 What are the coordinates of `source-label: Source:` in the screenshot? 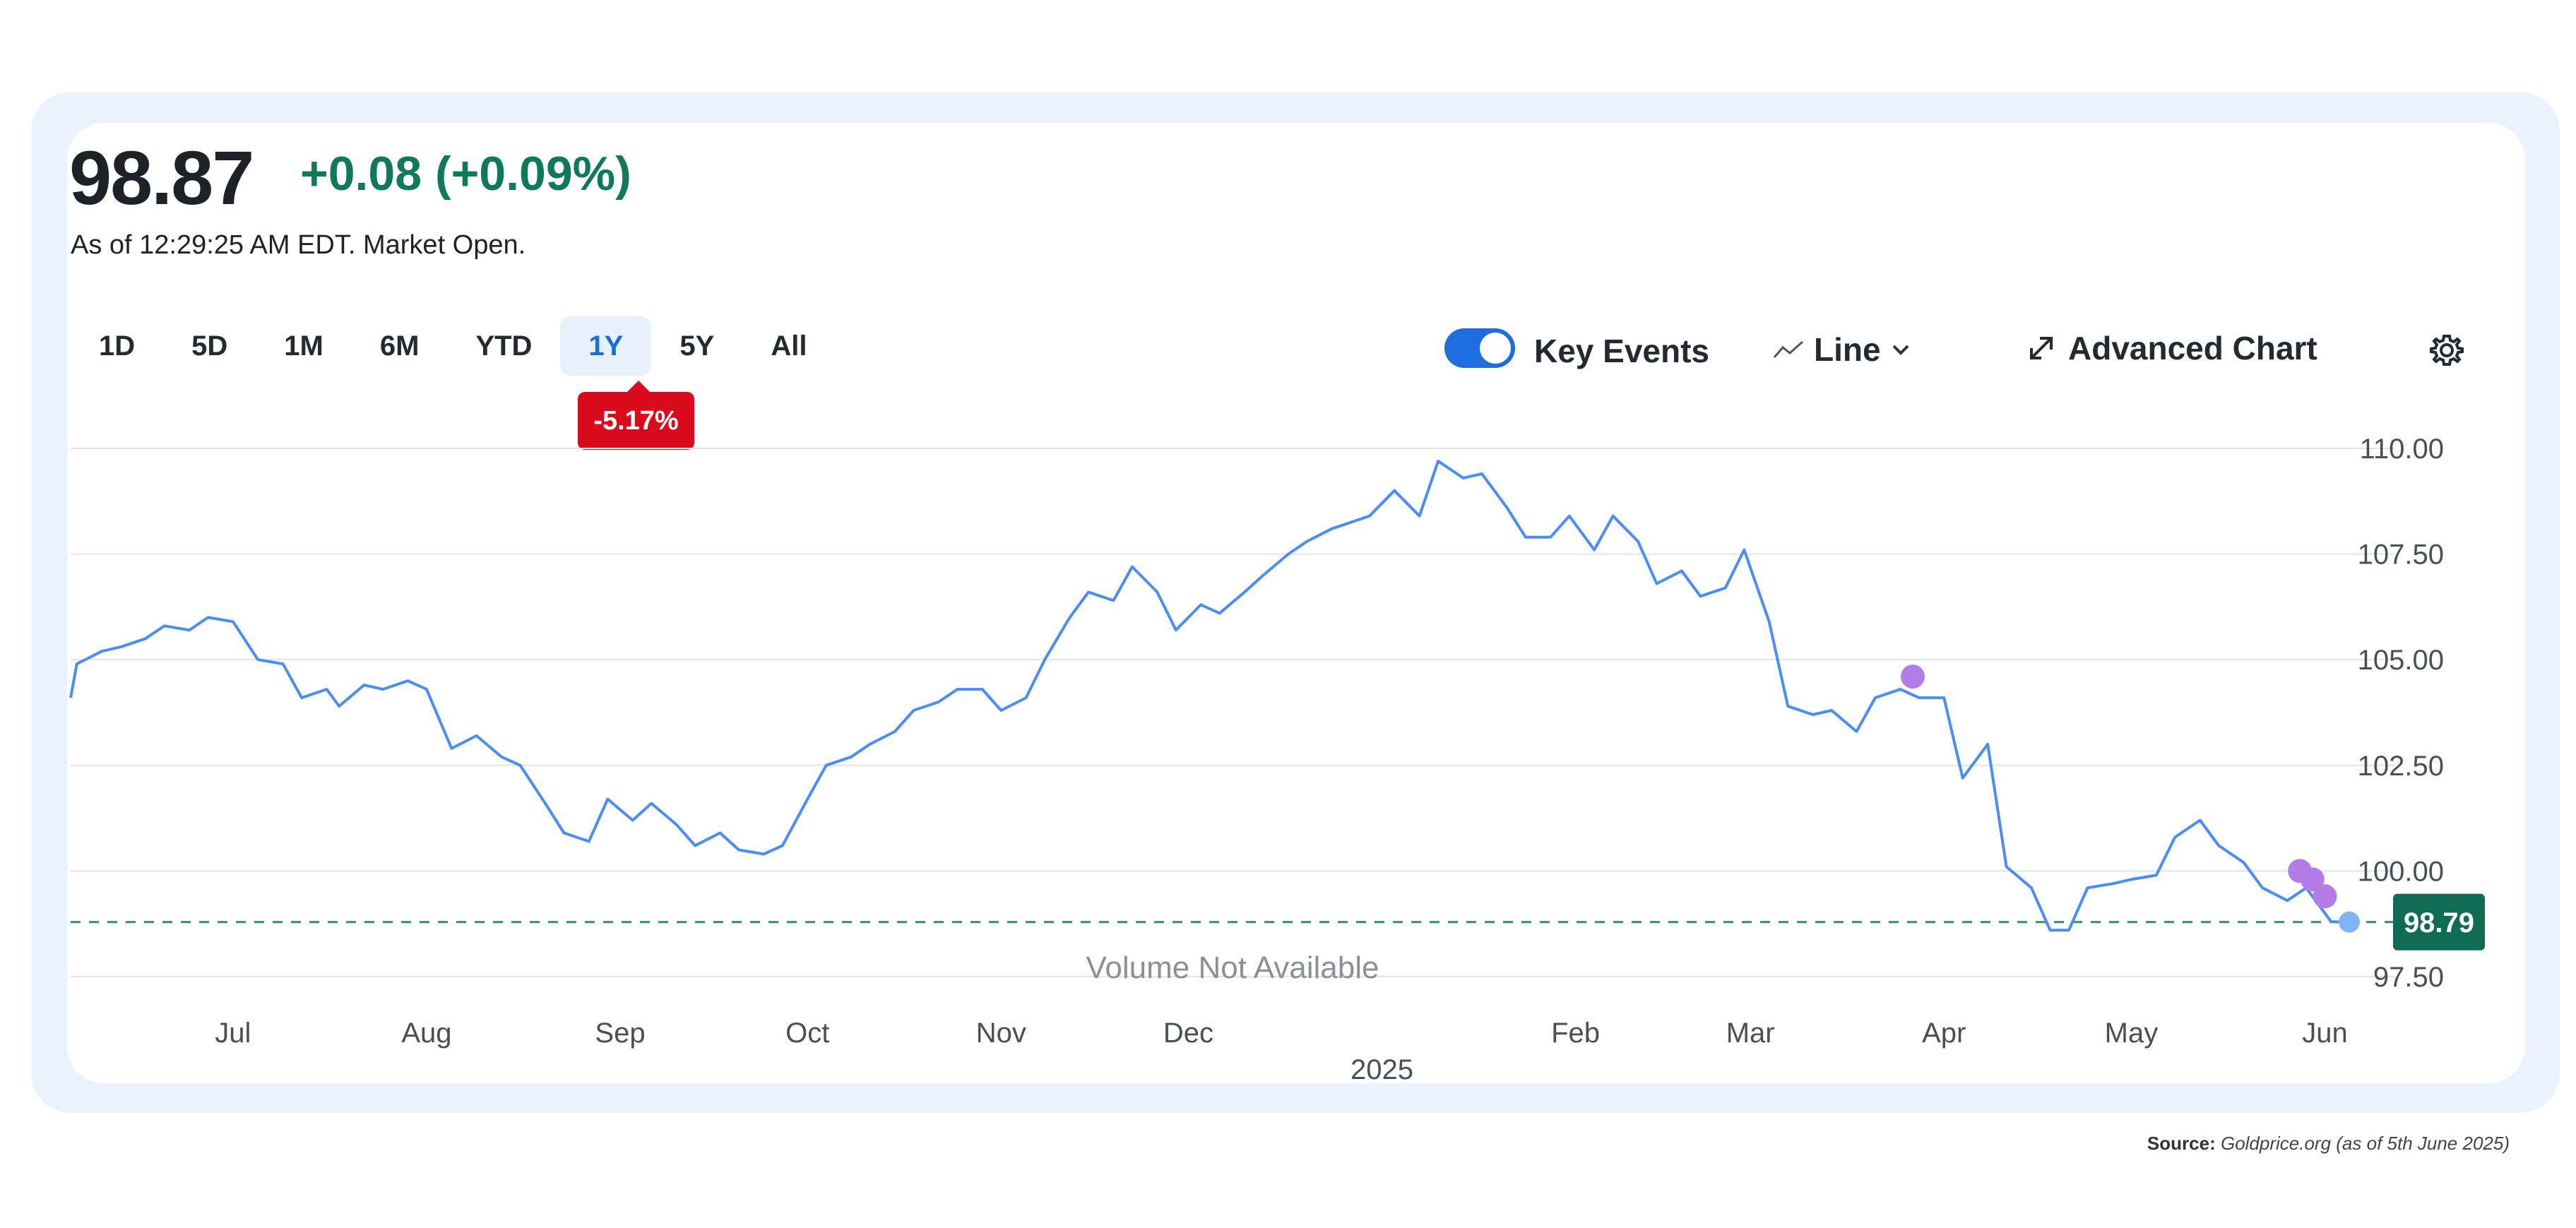 It's located at (2181, 1143).